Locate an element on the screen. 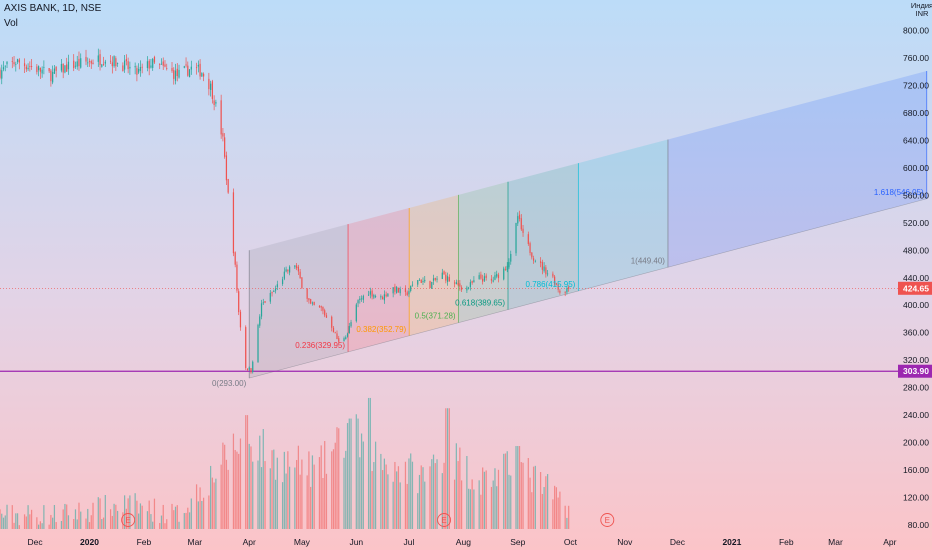 Image resolution: width=932 pixels, height=550 pixels. fib-label: 0.382(352.79) is located at coordinates (381, 329).